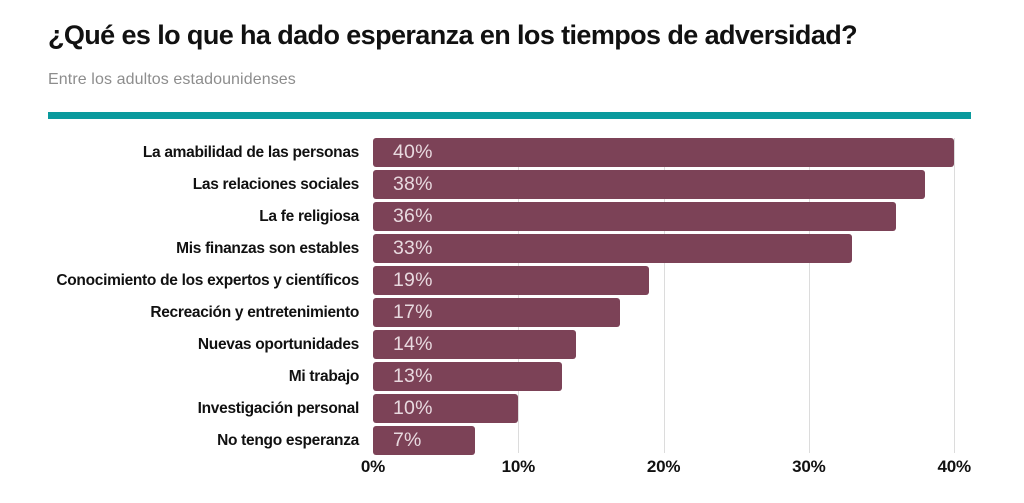 This screenshot has height=503, width=1024. What do you see at coordinates (649, 184) in the screenshot?
I see `bar: 38%` at bounding box center [649, 184].